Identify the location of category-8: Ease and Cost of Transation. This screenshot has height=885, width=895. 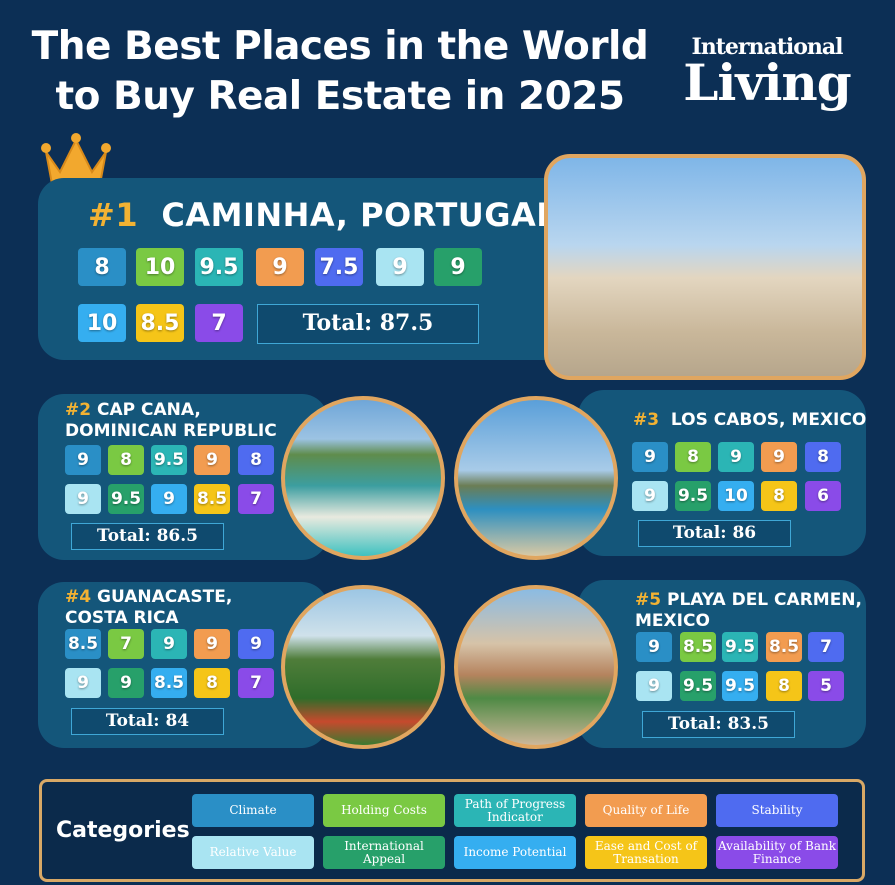
(646, 852).